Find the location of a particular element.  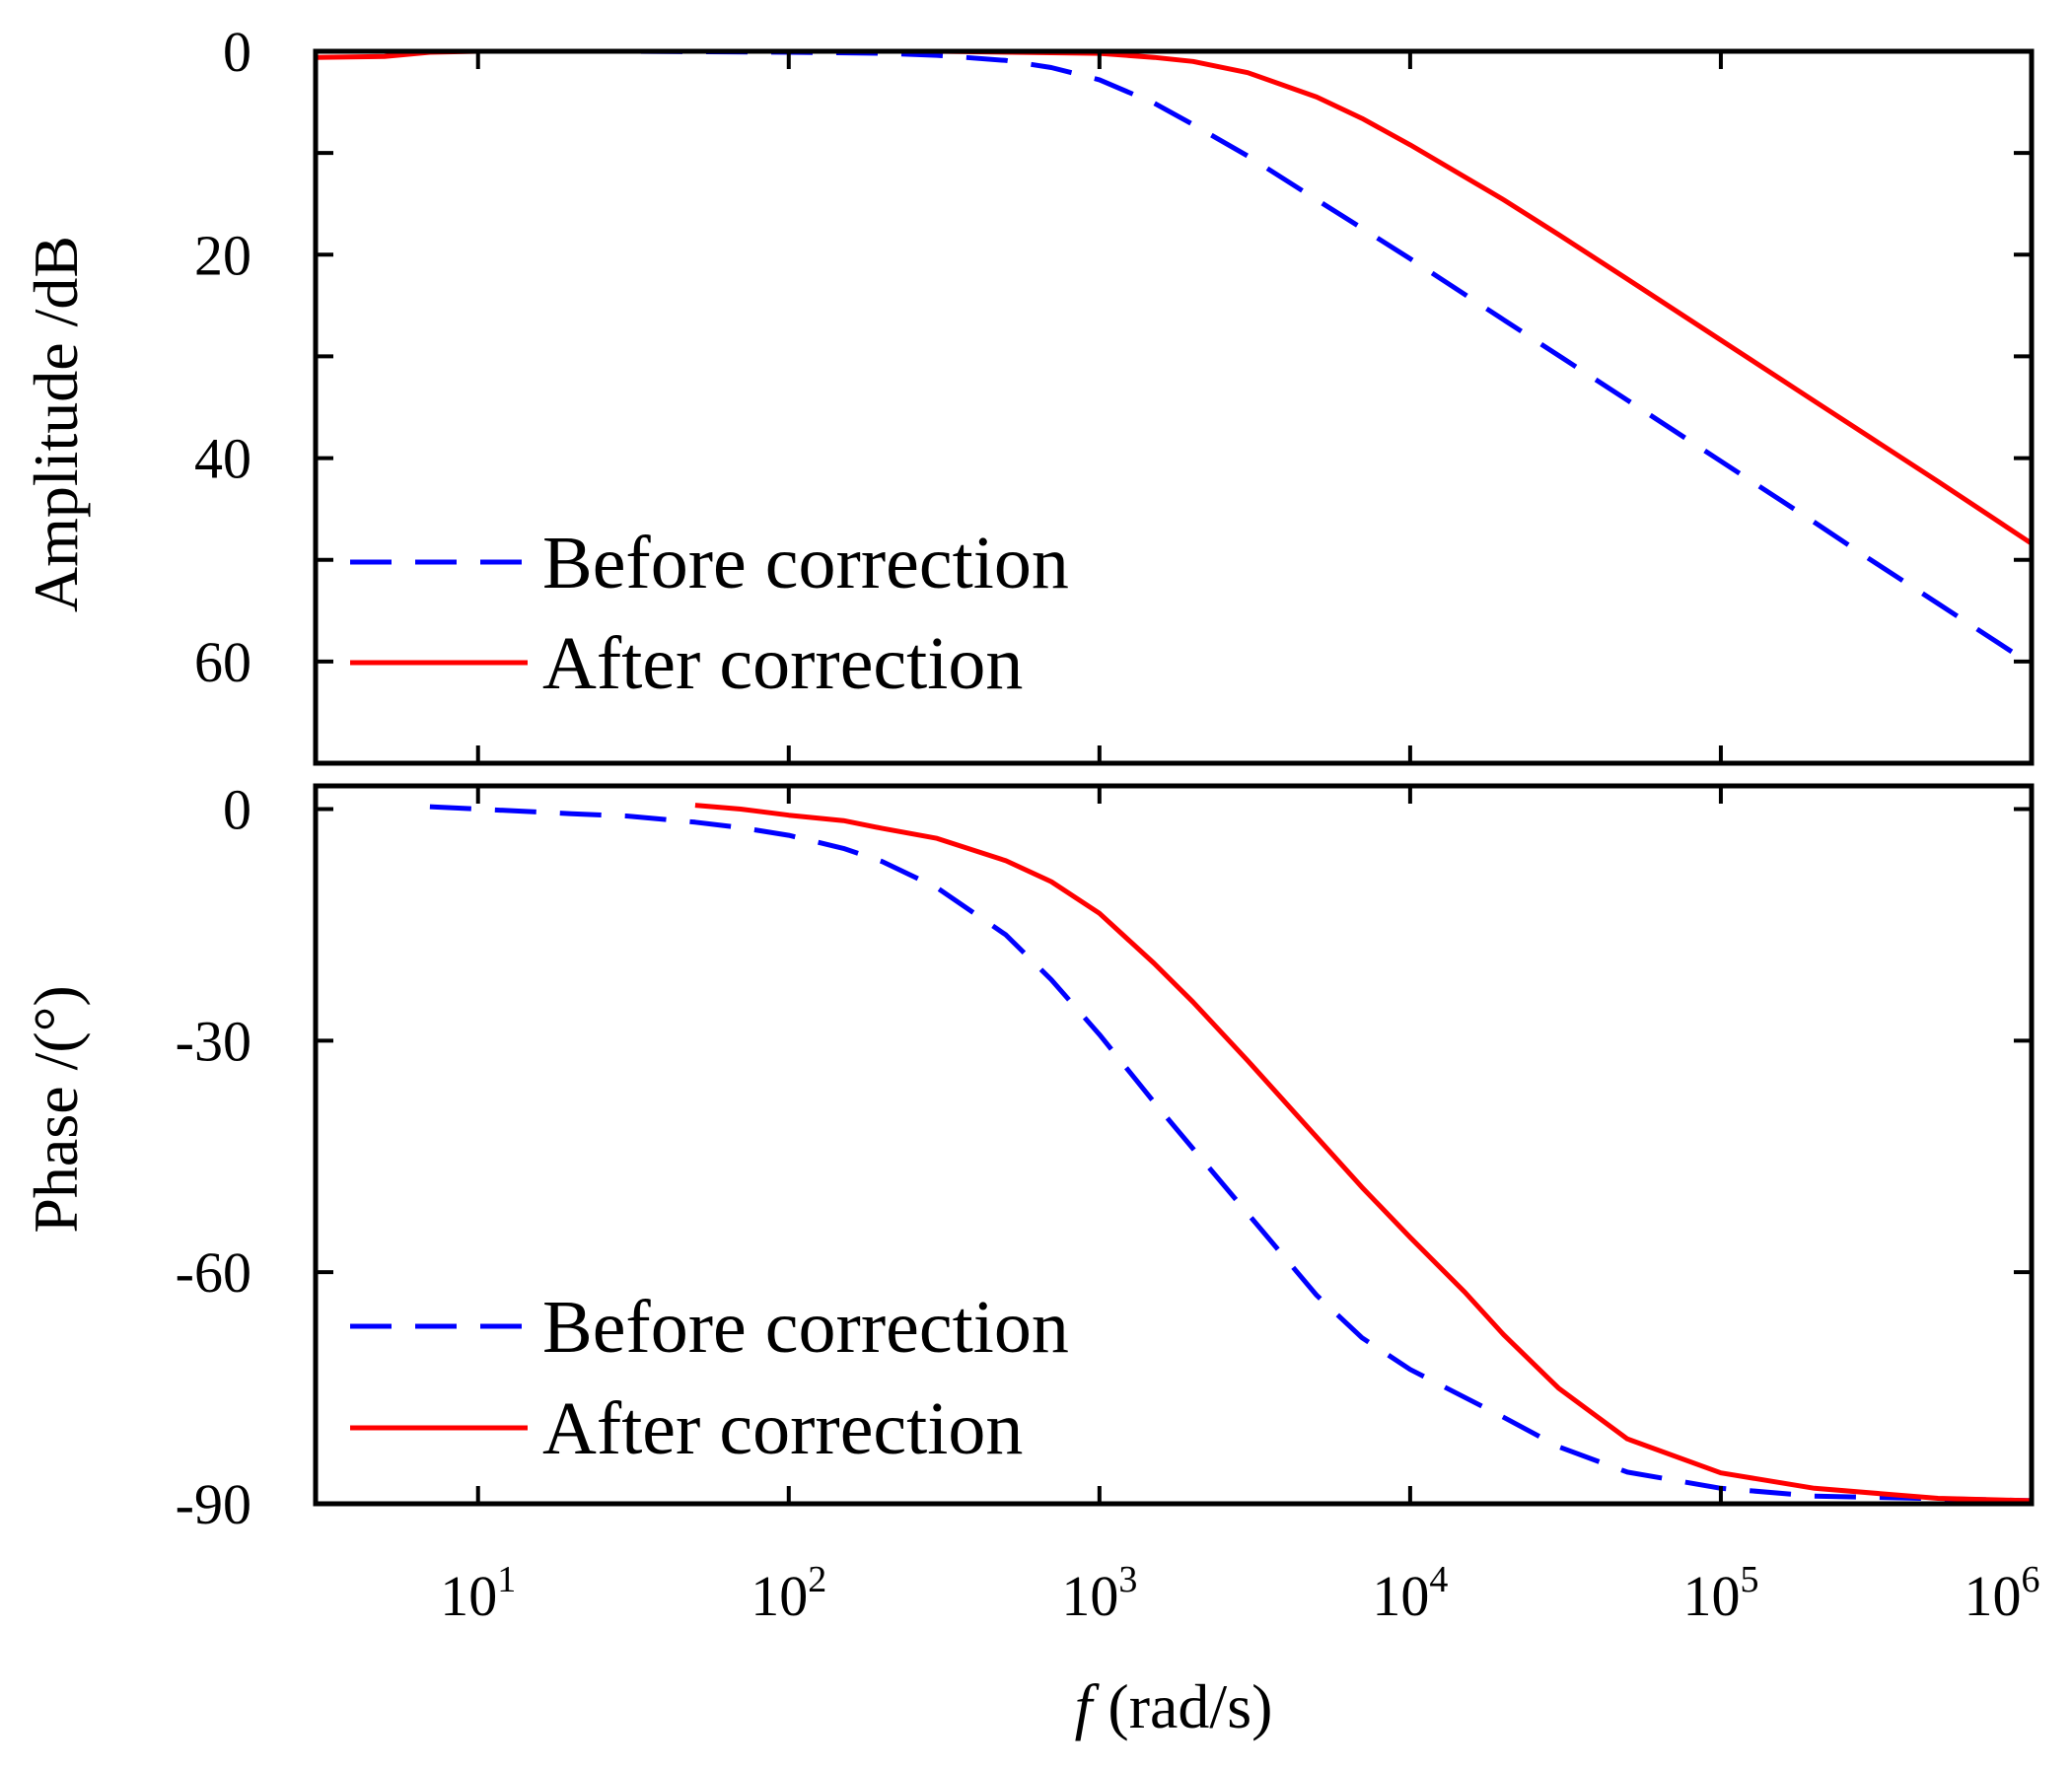

phase-y-tick-label: 0 is located at coordinates (237, 809).